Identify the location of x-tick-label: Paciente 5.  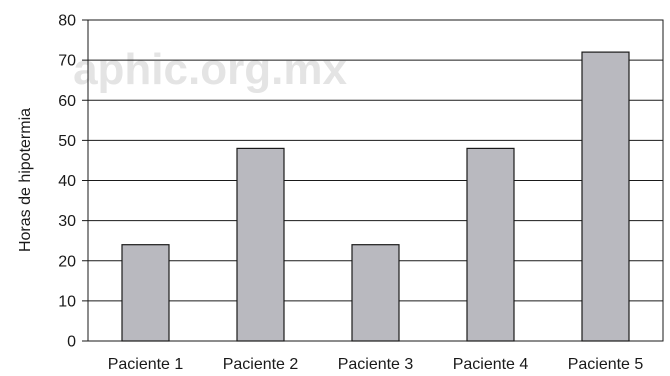
(606, 364).